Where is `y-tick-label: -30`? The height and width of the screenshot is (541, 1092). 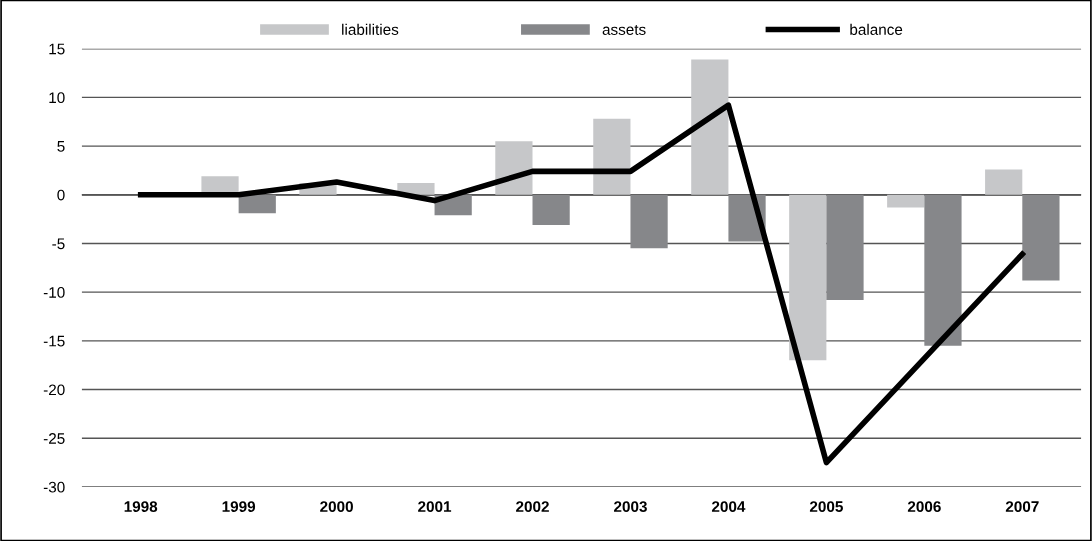 y-tick-label: -30 is located at coordinates (54, 487).